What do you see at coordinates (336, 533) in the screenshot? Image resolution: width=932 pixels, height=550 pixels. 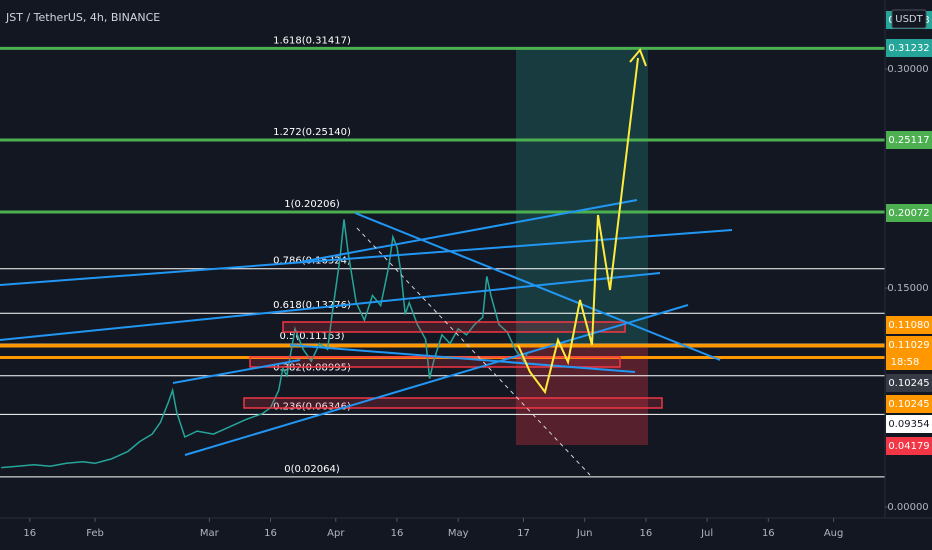 I see `x-tick-label: Apr` at bounding box center [336, 533].